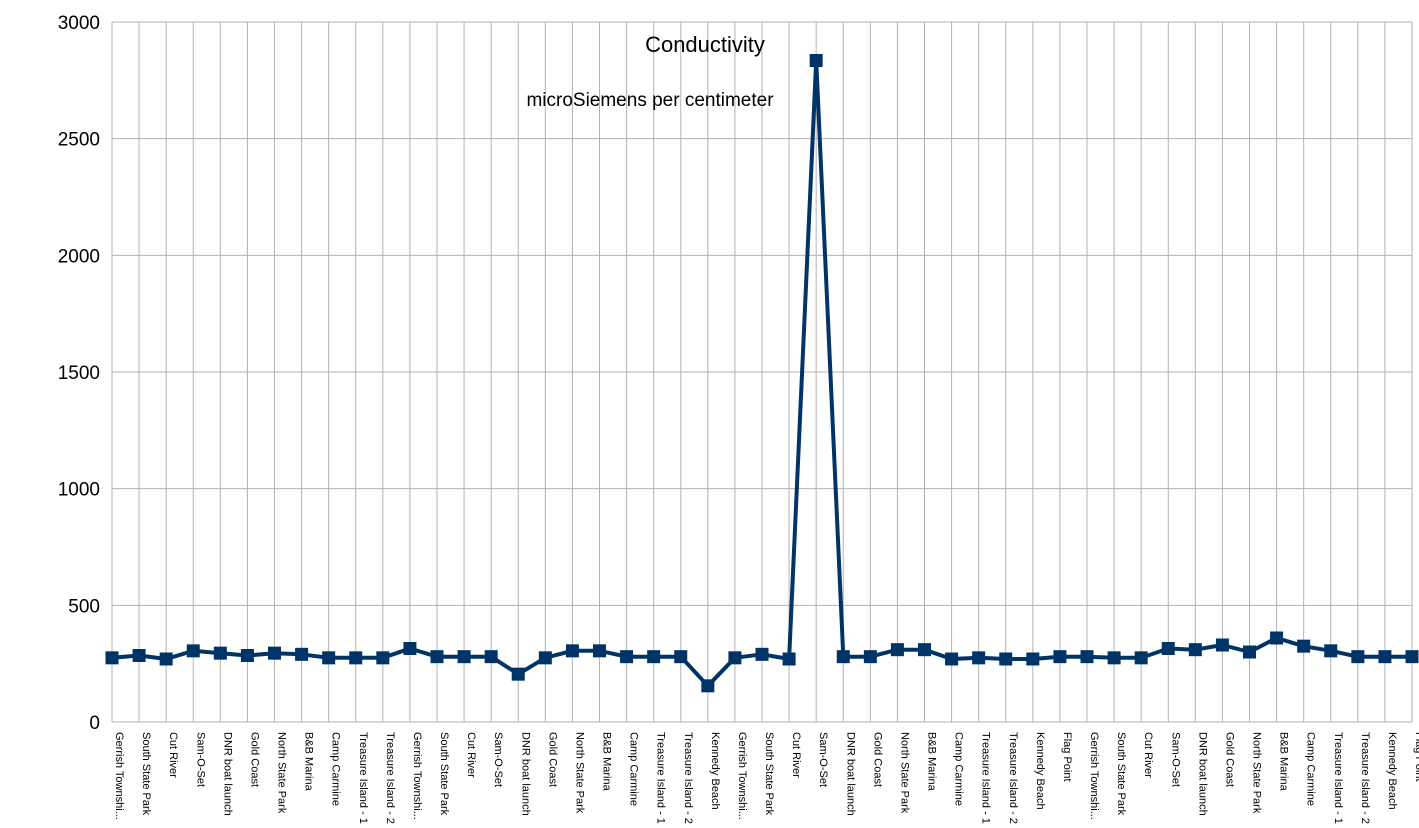 Image resolution: width=1419 pixels, height=828 pixels. I want to click on chart-subtitle: microSiemens per centimeter, so click(650, 100).